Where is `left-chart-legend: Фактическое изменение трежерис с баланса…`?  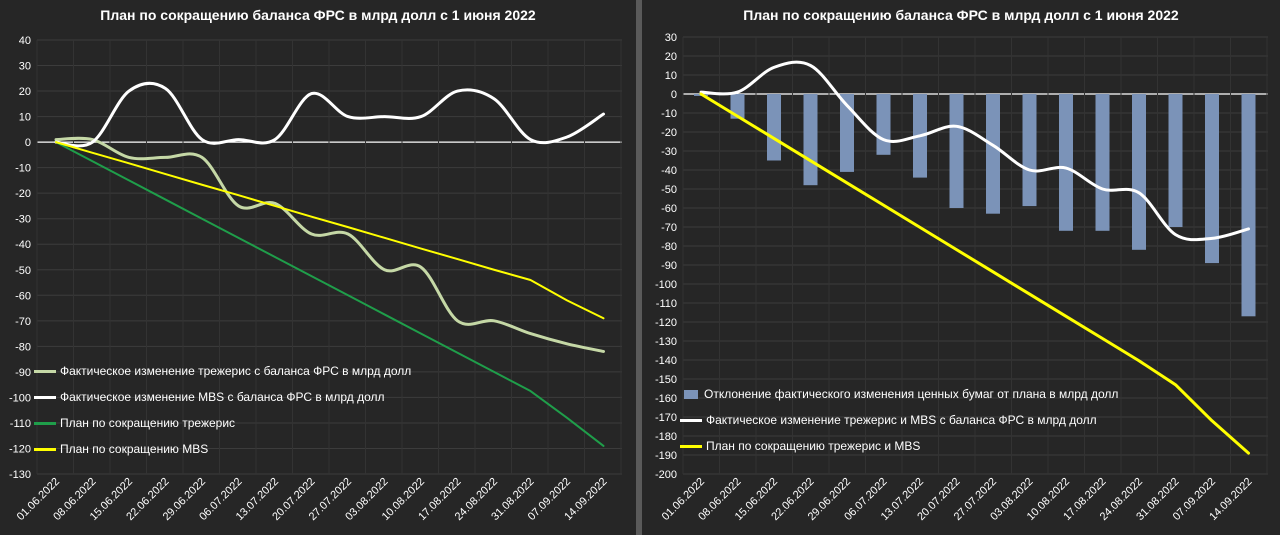 left-chart-legend: Фактическое изменение трежерис с баланса… is located at coordinates (222, 410).